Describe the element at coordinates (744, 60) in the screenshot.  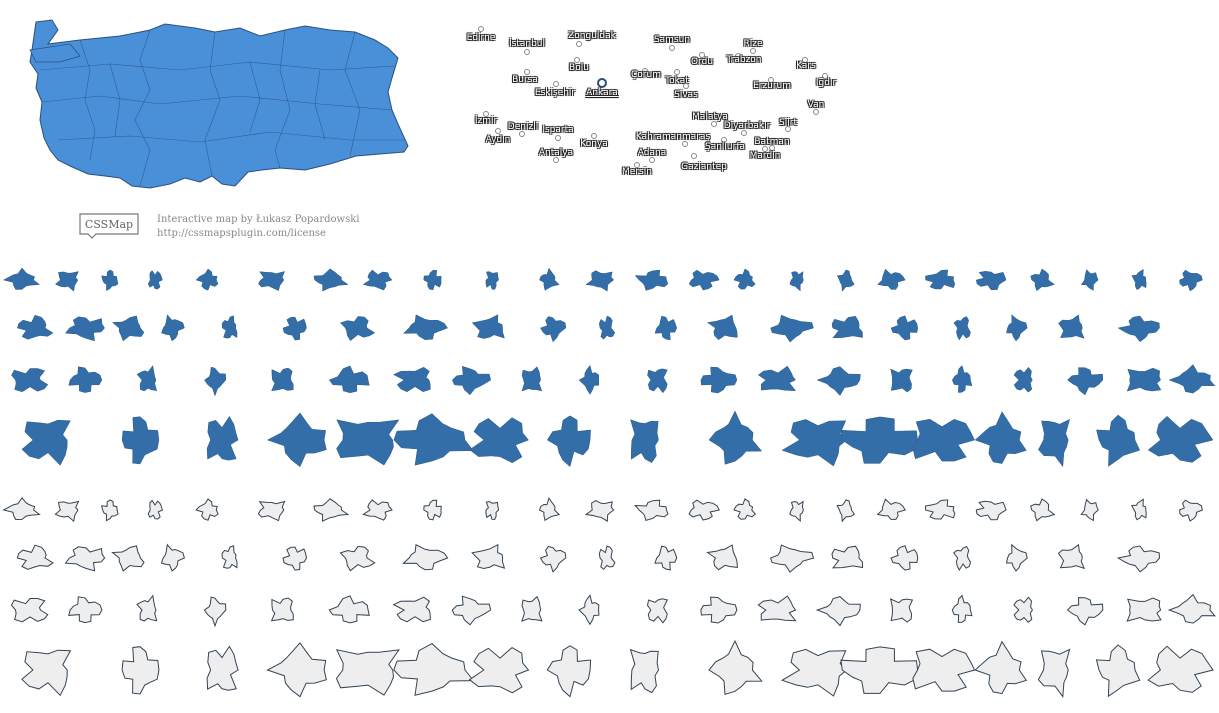
I see `city-label: Trabzon` at that location.